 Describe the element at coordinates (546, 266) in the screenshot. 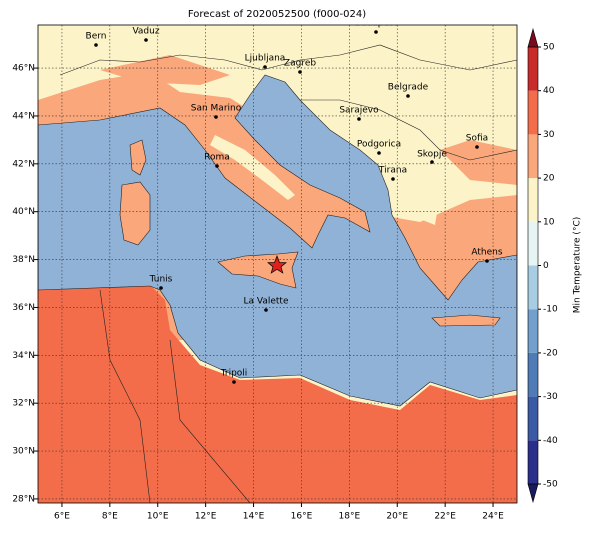

I see `colorbar-tick-label: 0` at that location.